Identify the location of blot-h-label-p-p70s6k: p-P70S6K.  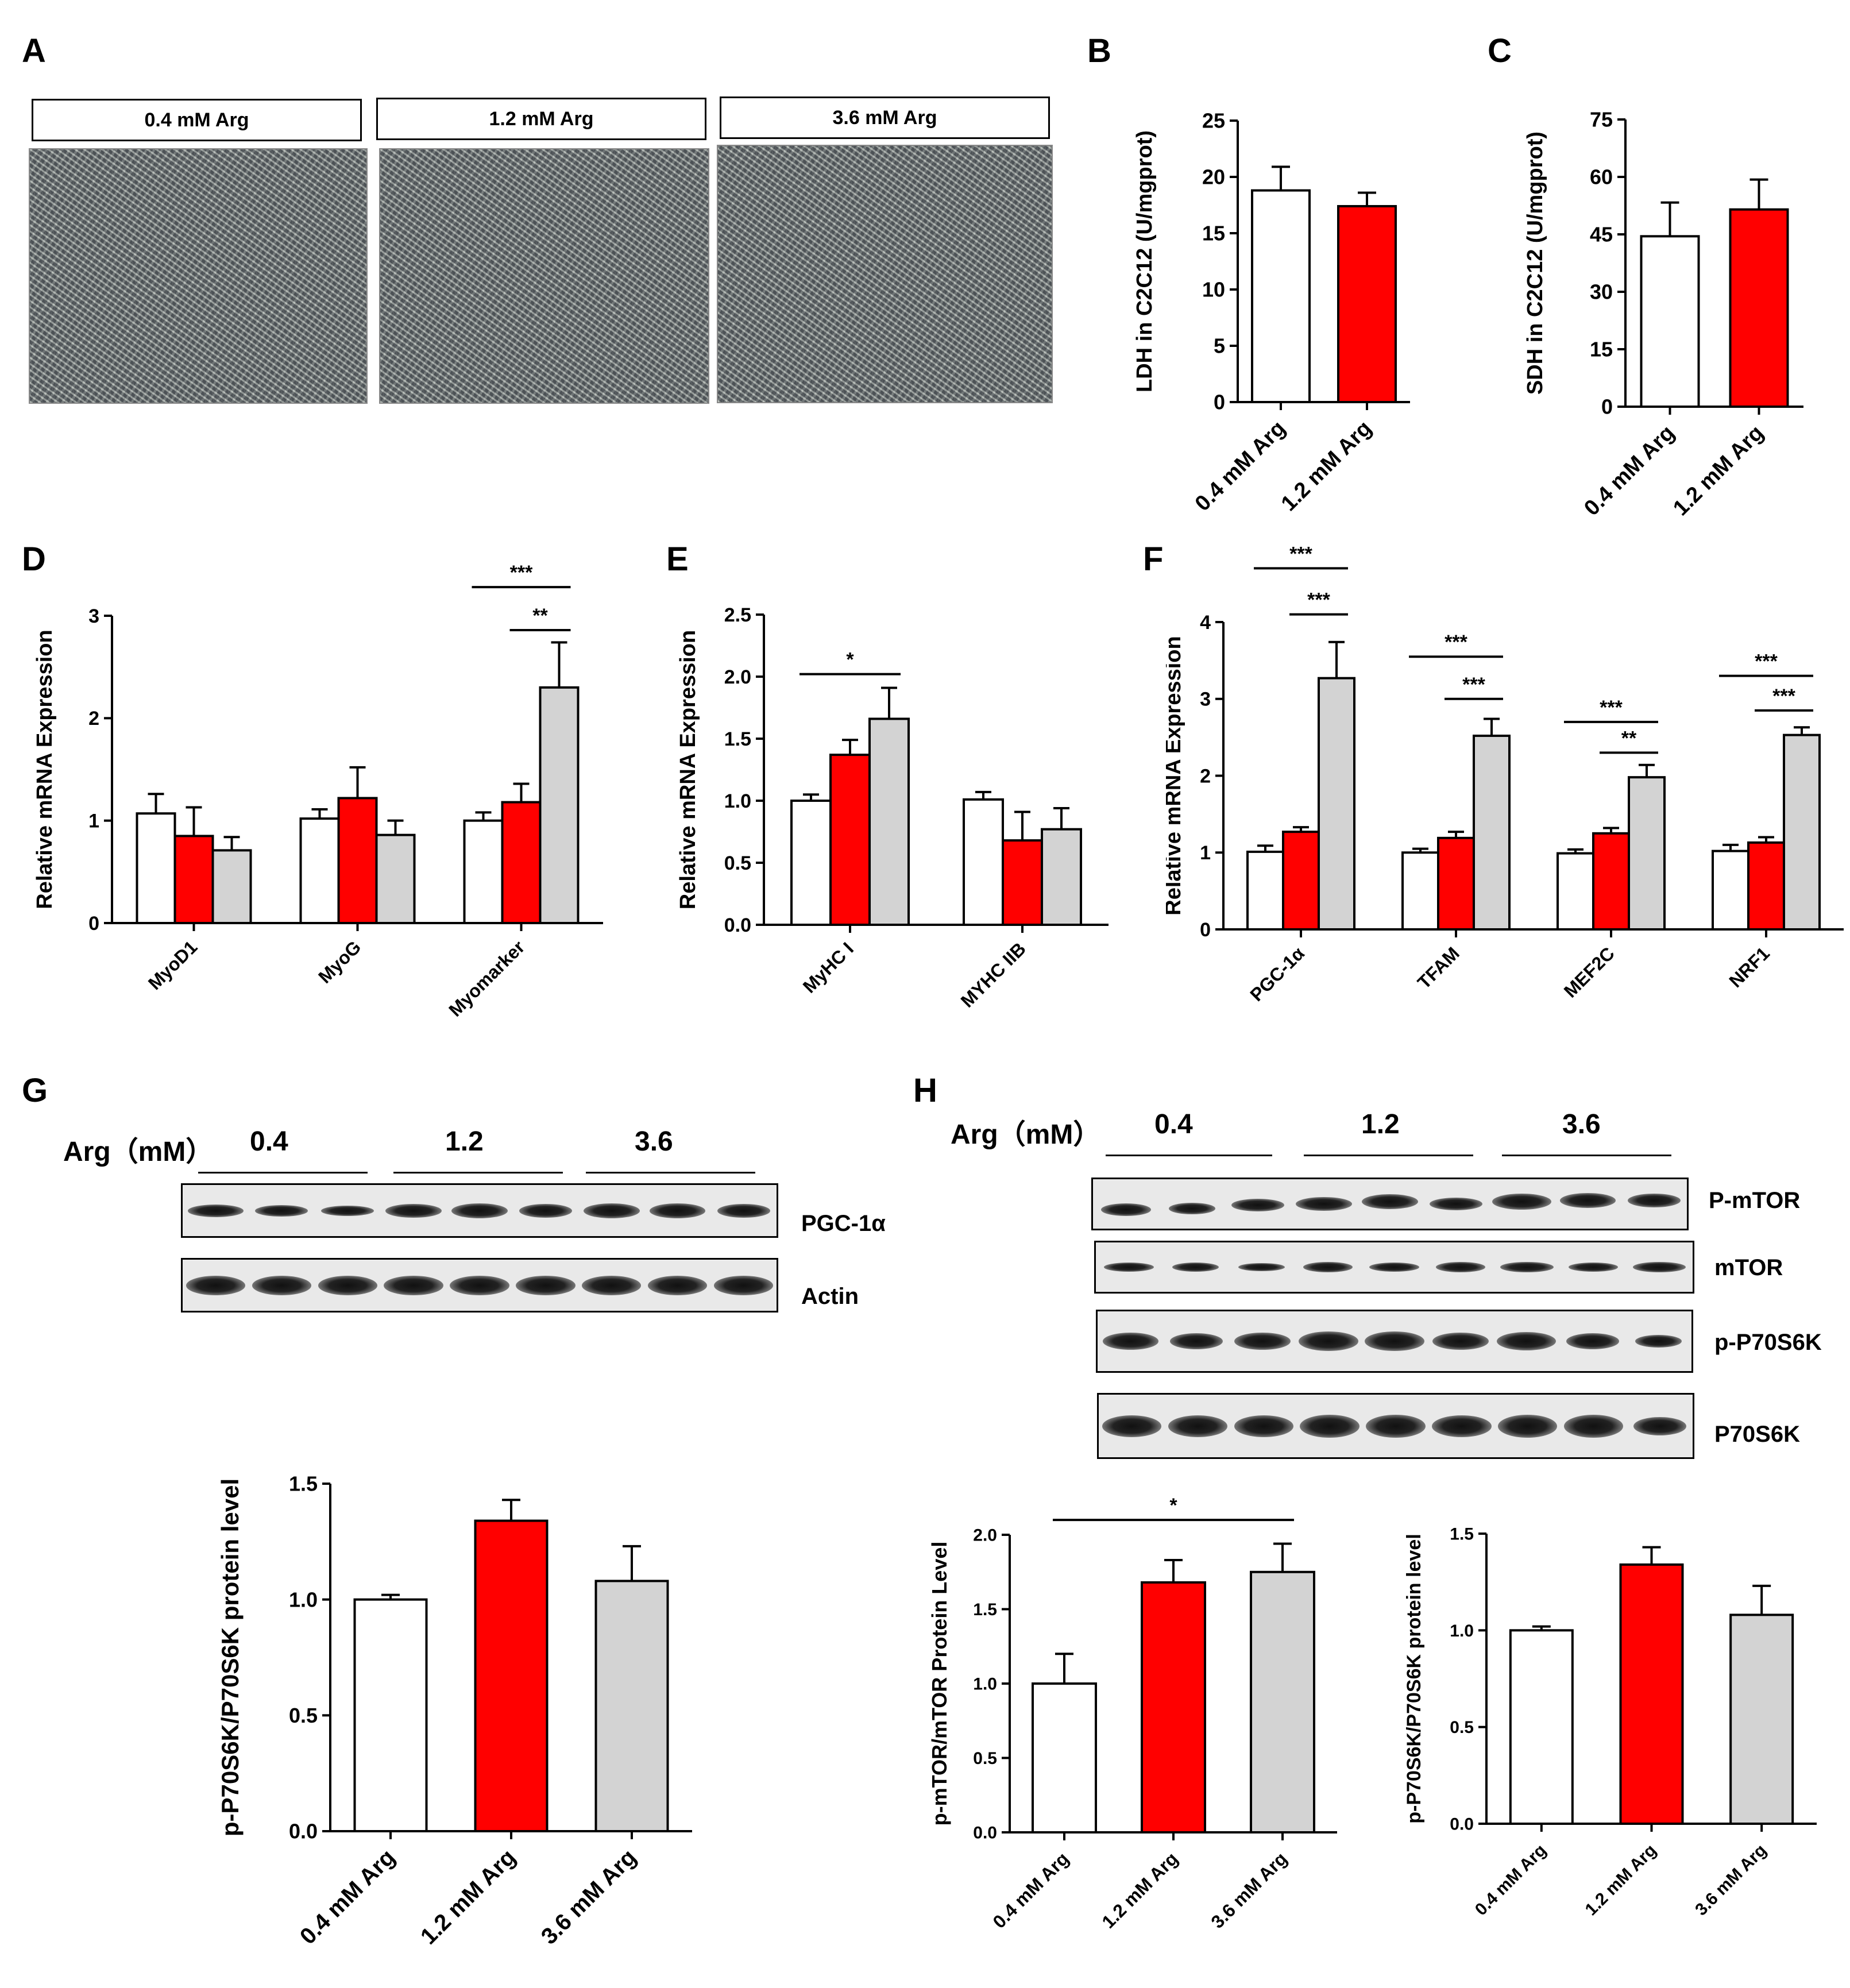
(1768, 1343).